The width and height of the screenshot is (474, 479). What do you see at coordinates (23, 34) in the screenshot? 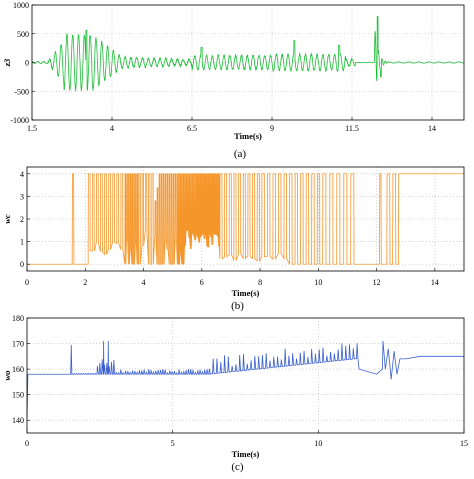
I see `y-tick-label: 500` at bounding box center [23, 34].